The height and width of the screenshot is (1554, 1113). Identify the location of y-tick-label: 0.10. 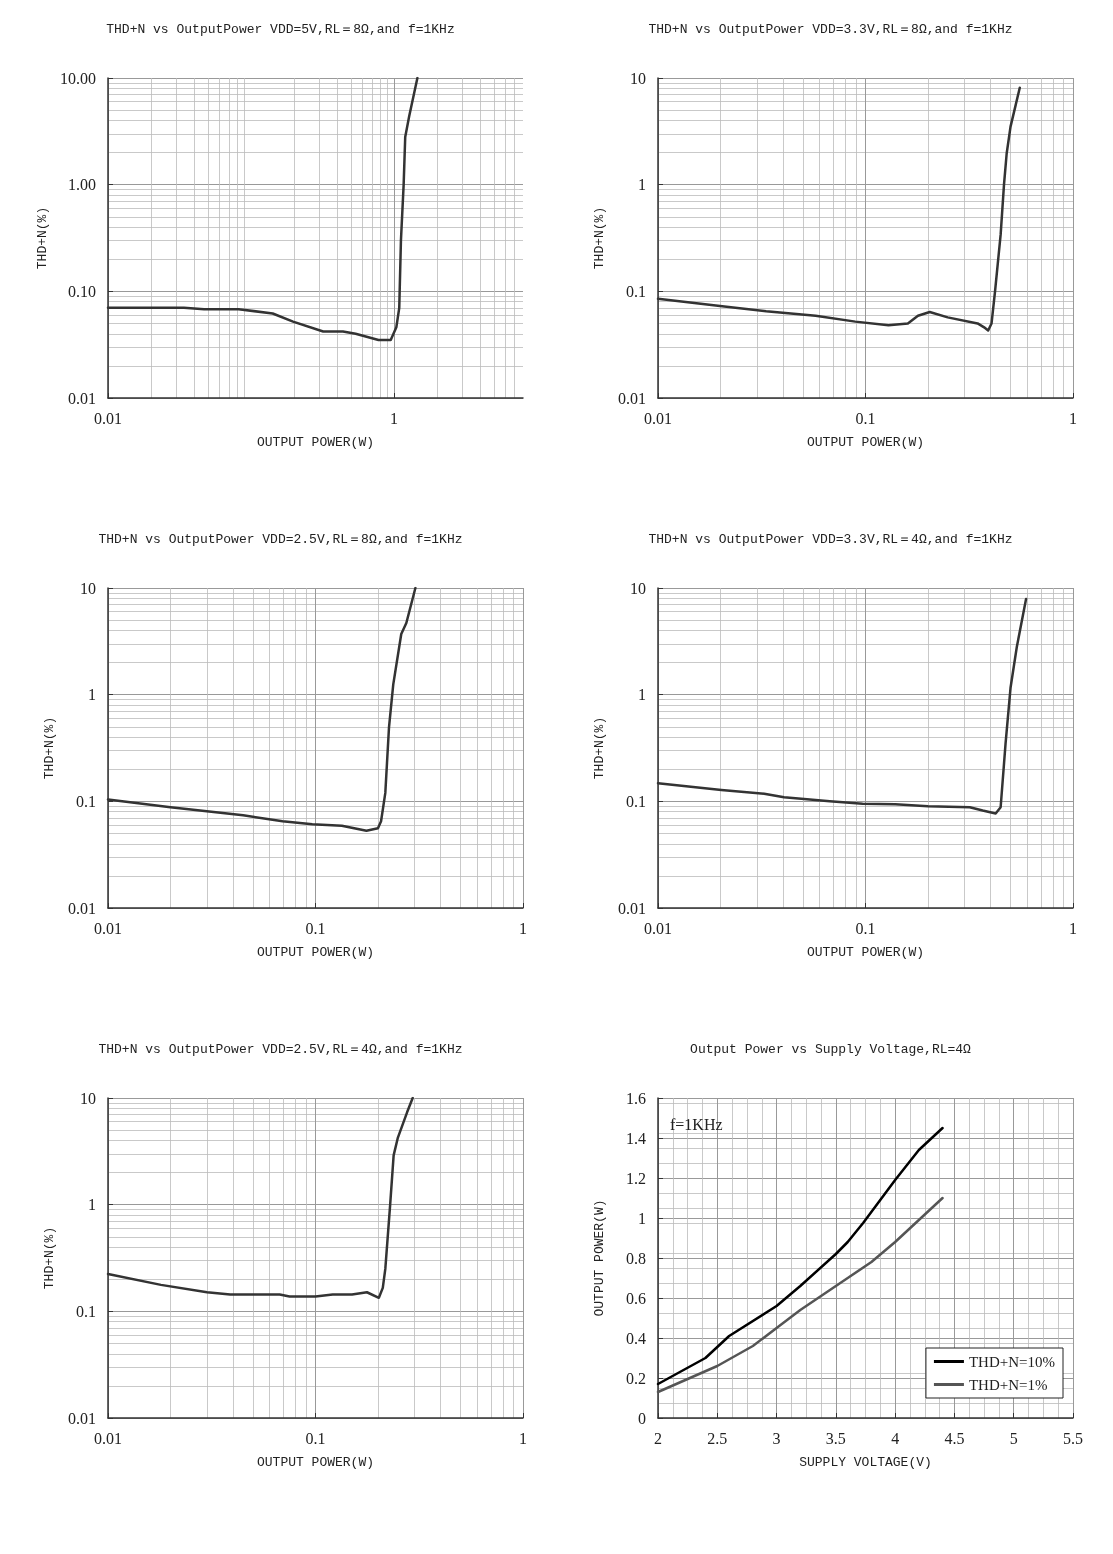
(82, 291).